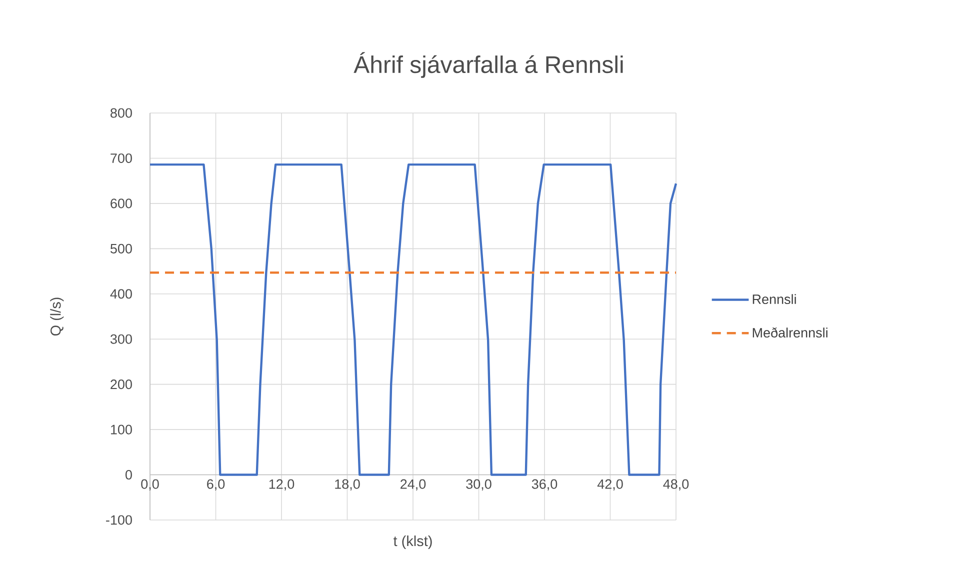 This screenshot has height=581, width=958. Describe the element at coordinates (121, 339) in the screenshot. I see `y-tick-label: 300` at that location.